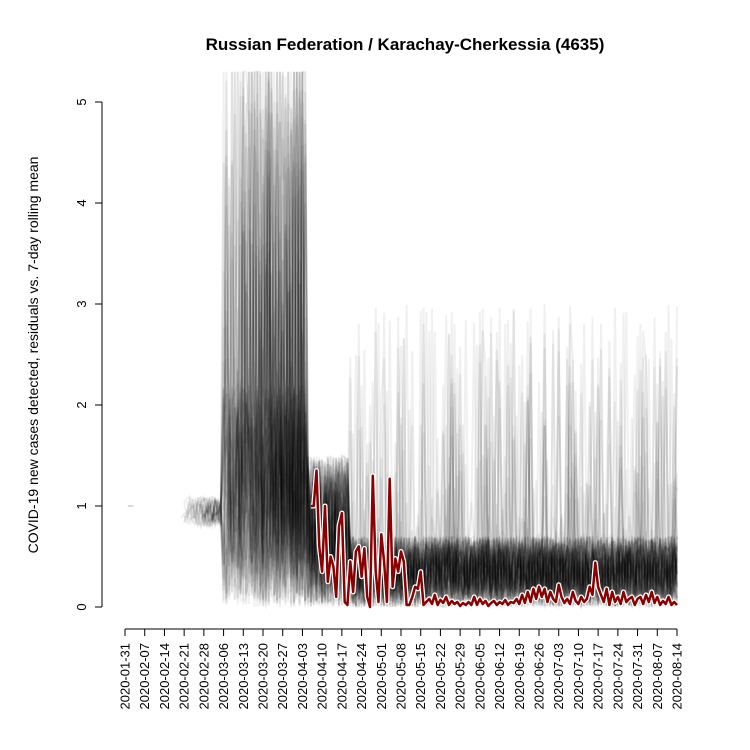  What do you see at coordinates (144, 676) in the screenshot?
I see `x-tick-label: 2020-02-07` at bounding box center [144, 676].